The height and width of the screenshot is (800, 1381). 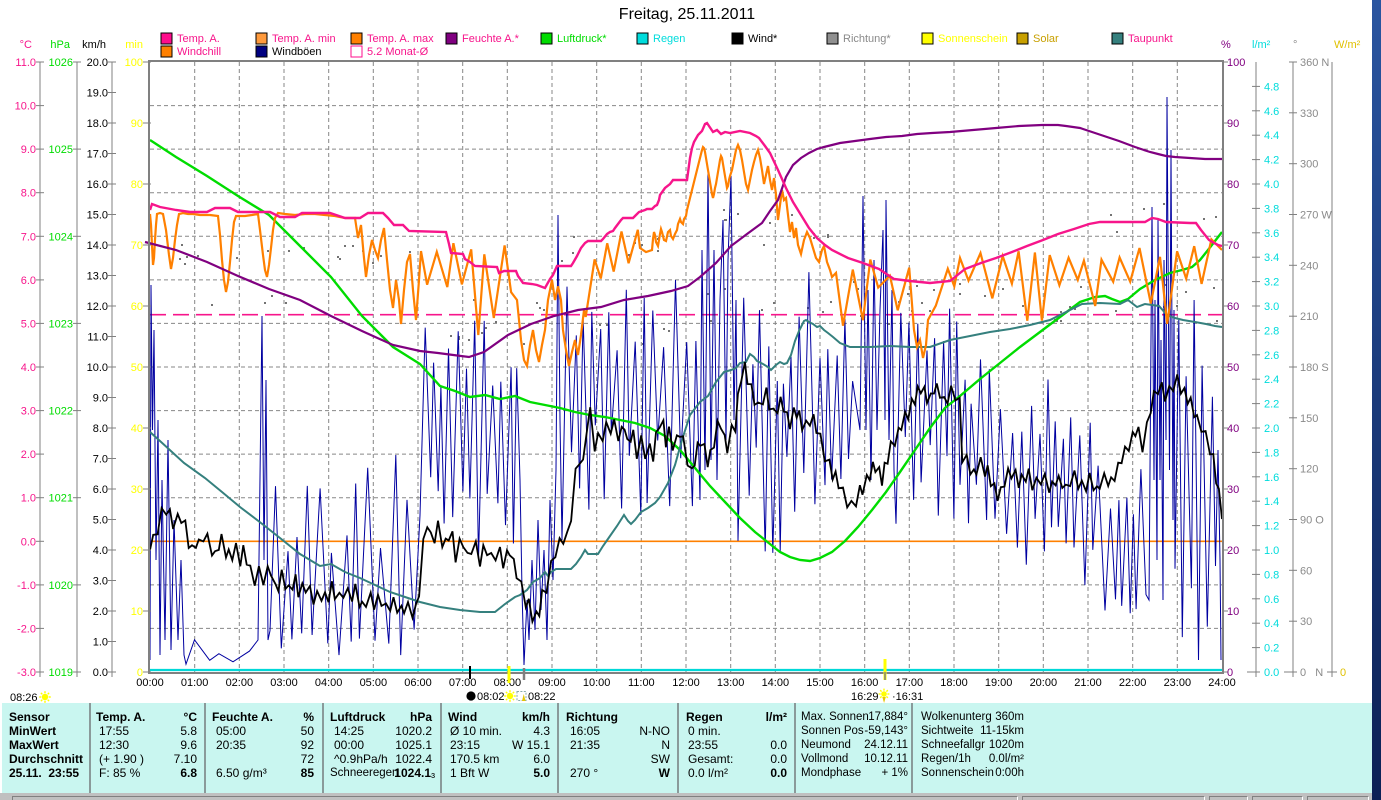 I want to click on svg-text: 3.4, so click(x=1271, y=258).